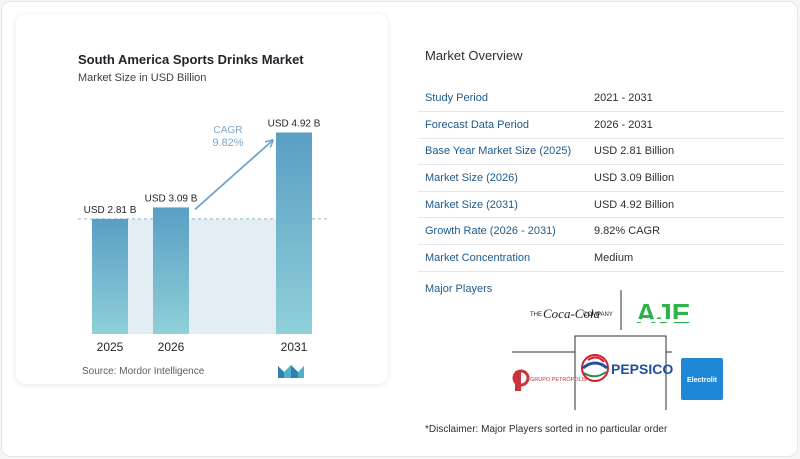  Describe the element at coordinates (685, 231) in the screenshot. I see `overview-value: 9.82% CAGR` at that location.